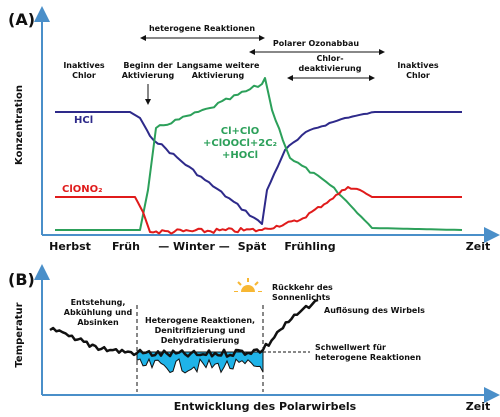 Image resolution: width=500 pixels, height=417 pixels. Describe the element at coordinates (19, 334) in the screenshot. I see `axis-label: Temperatur` at that location.